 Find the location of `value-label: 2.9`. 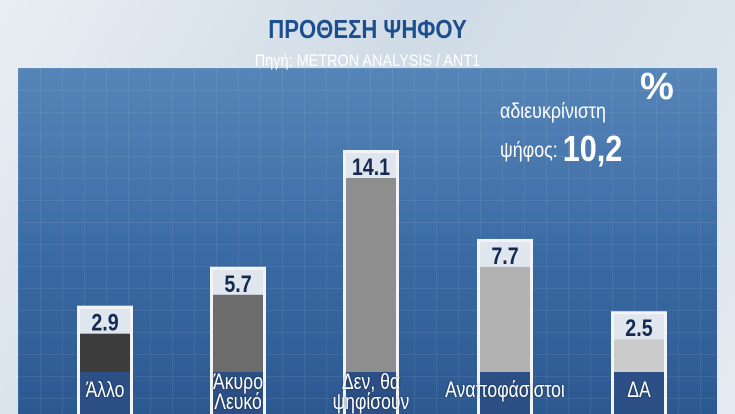

value-label: 2.9 is located at coordinates (104, 322).